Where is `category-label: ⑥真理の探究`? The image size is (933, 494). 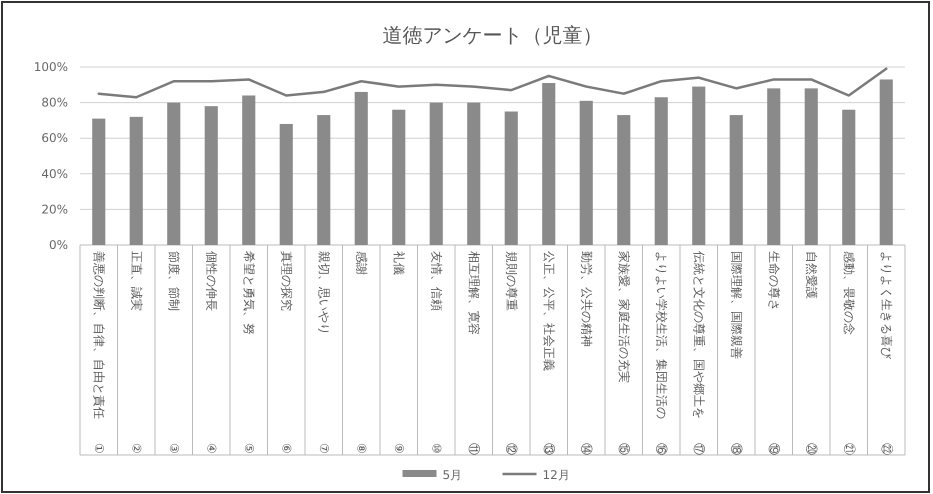 category-label: ⑥真理の探究 is located at coordinates (286, 352).